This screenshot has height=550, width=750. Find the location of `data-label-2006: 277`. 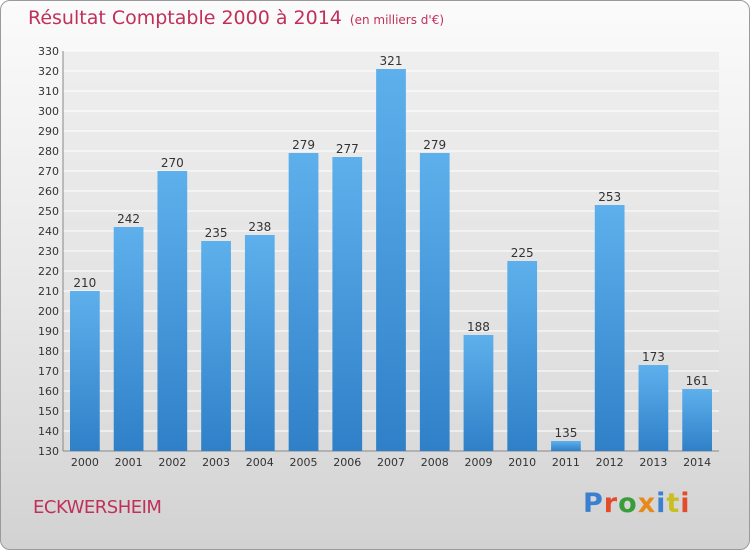

data-label-2006: 277 is located at coordinates (347, 149).